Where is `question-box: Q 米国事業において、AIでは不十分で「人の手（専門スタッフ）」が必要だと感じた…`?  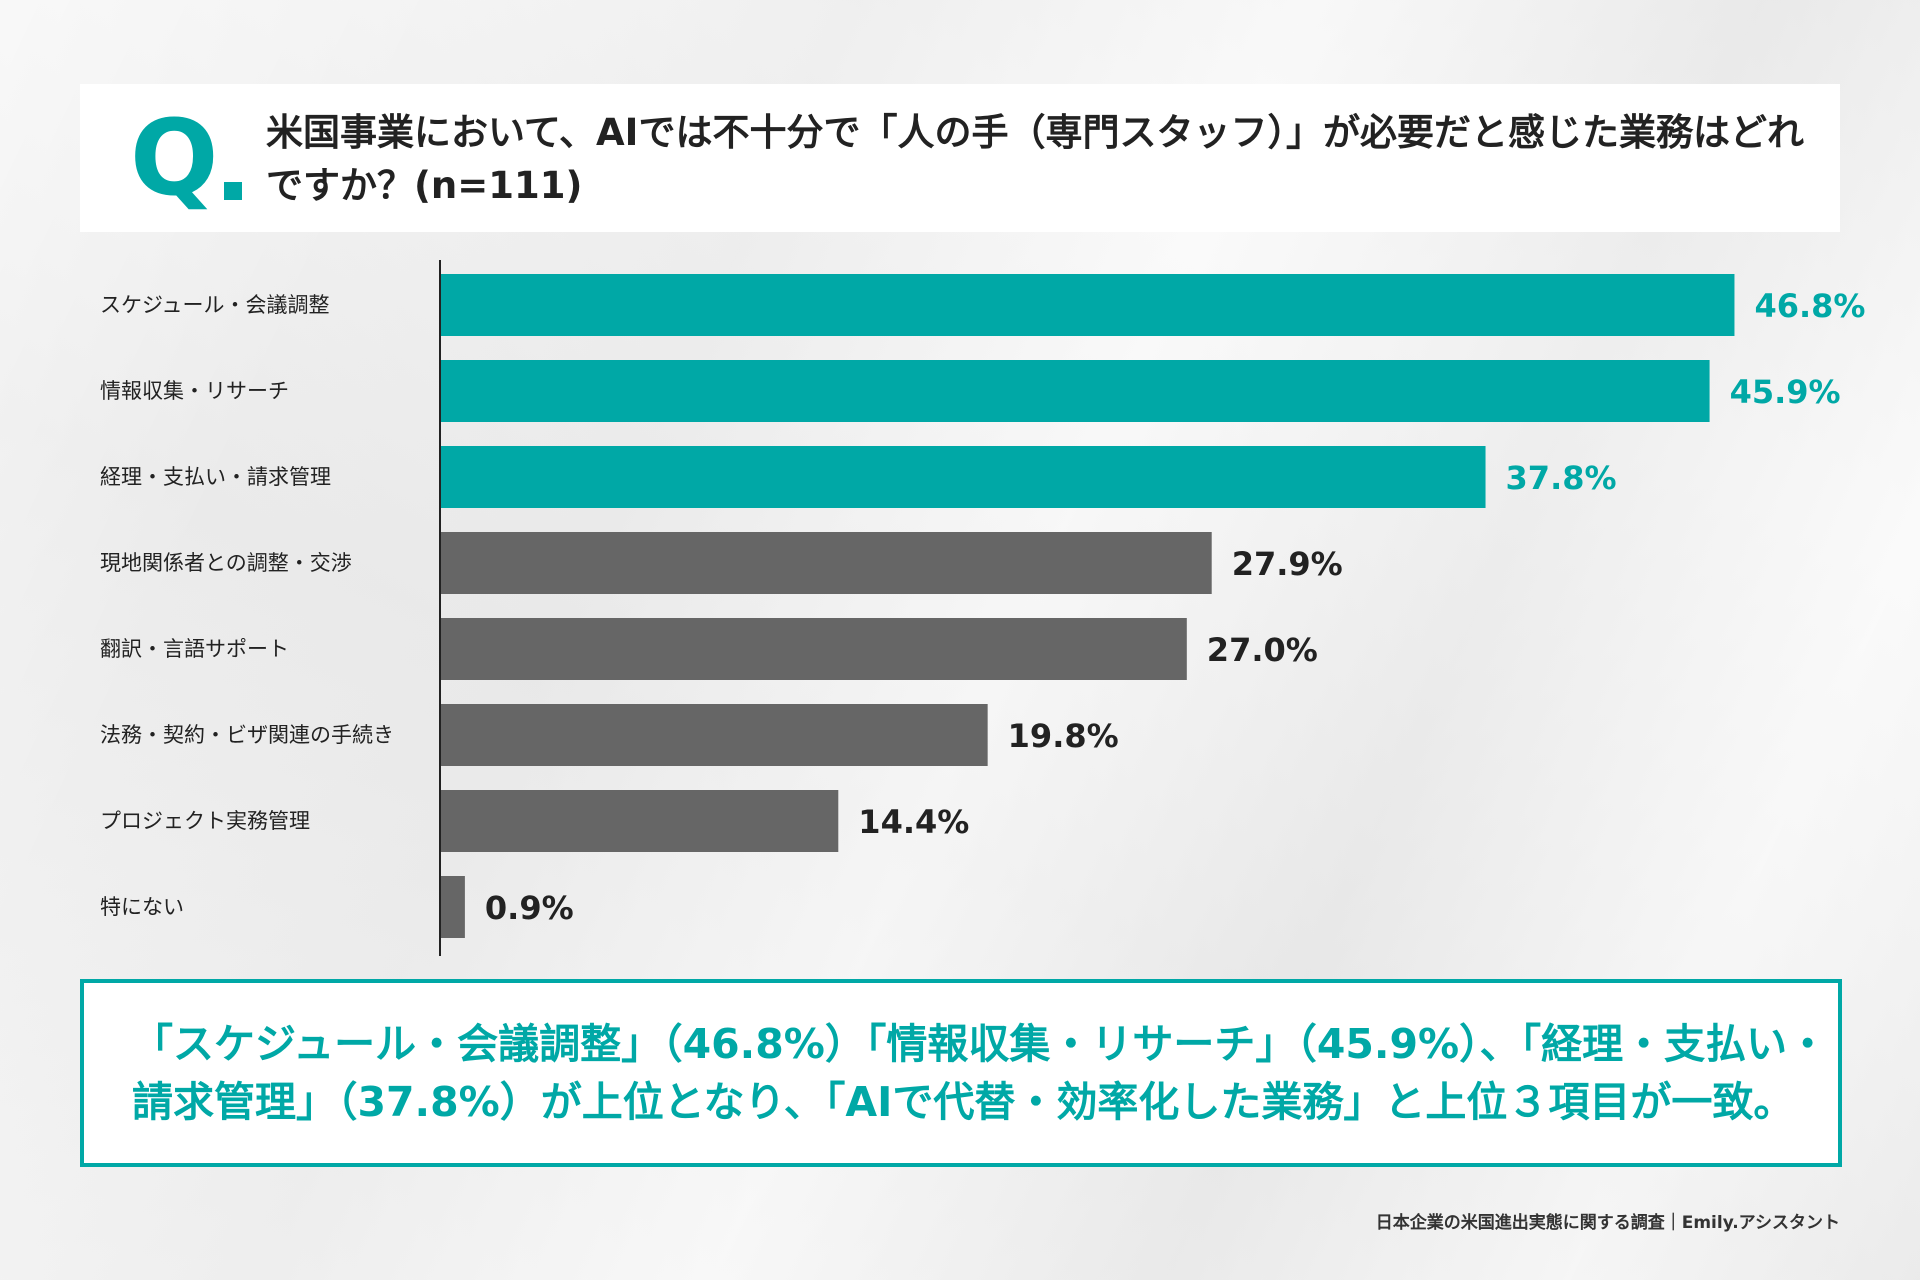 question-box: Q 米国事業において、AIでは不十分で「人の手（専門スタッフ）」が必要だと感じた… is located at coordinates (960, 158).